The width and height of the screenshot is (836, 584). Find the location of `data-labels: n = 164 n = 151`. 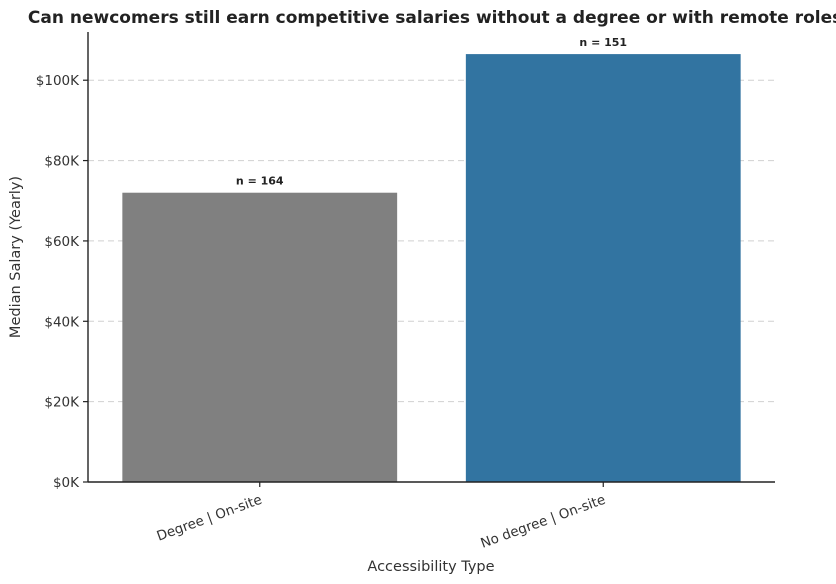

data-labels: n = 164 n = 151 is located at coordinates (431, 112).